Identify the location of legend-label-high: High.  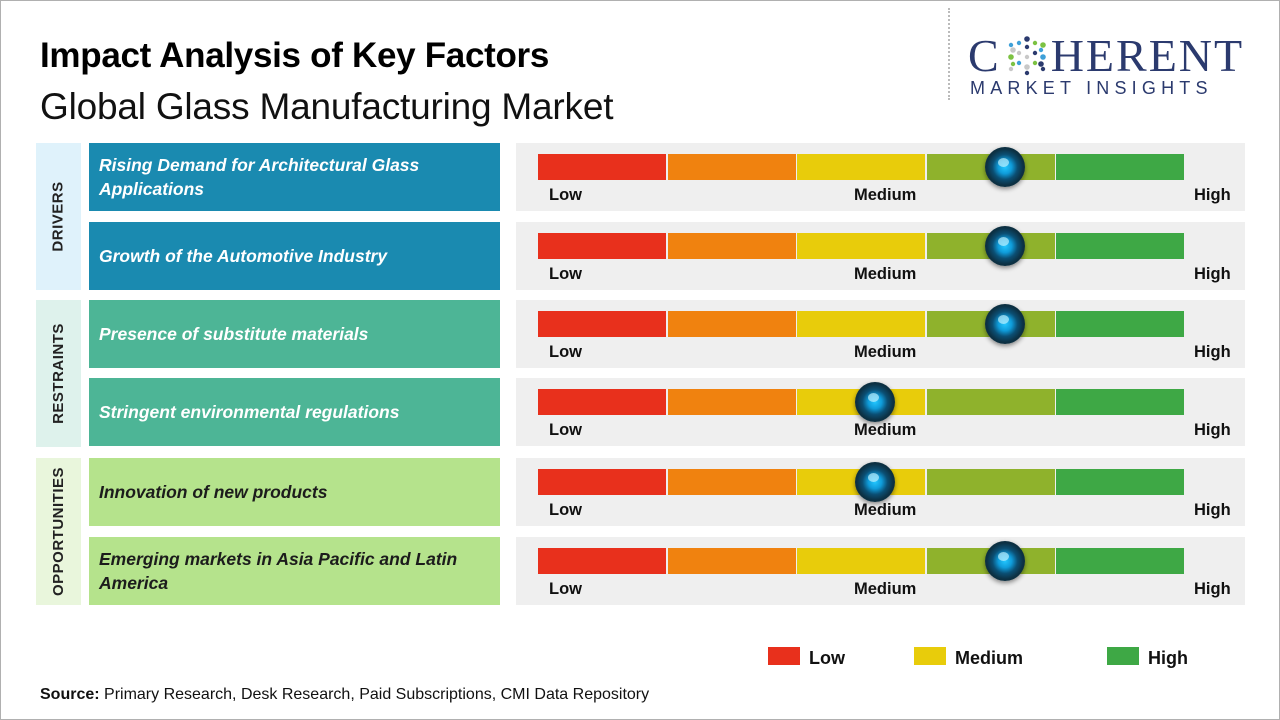
(1168, 658).